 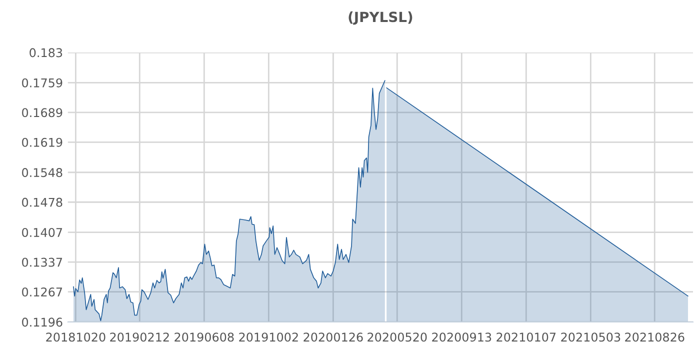 I want to click on x-tick-label: 20200126, so click(x=333, y=337).